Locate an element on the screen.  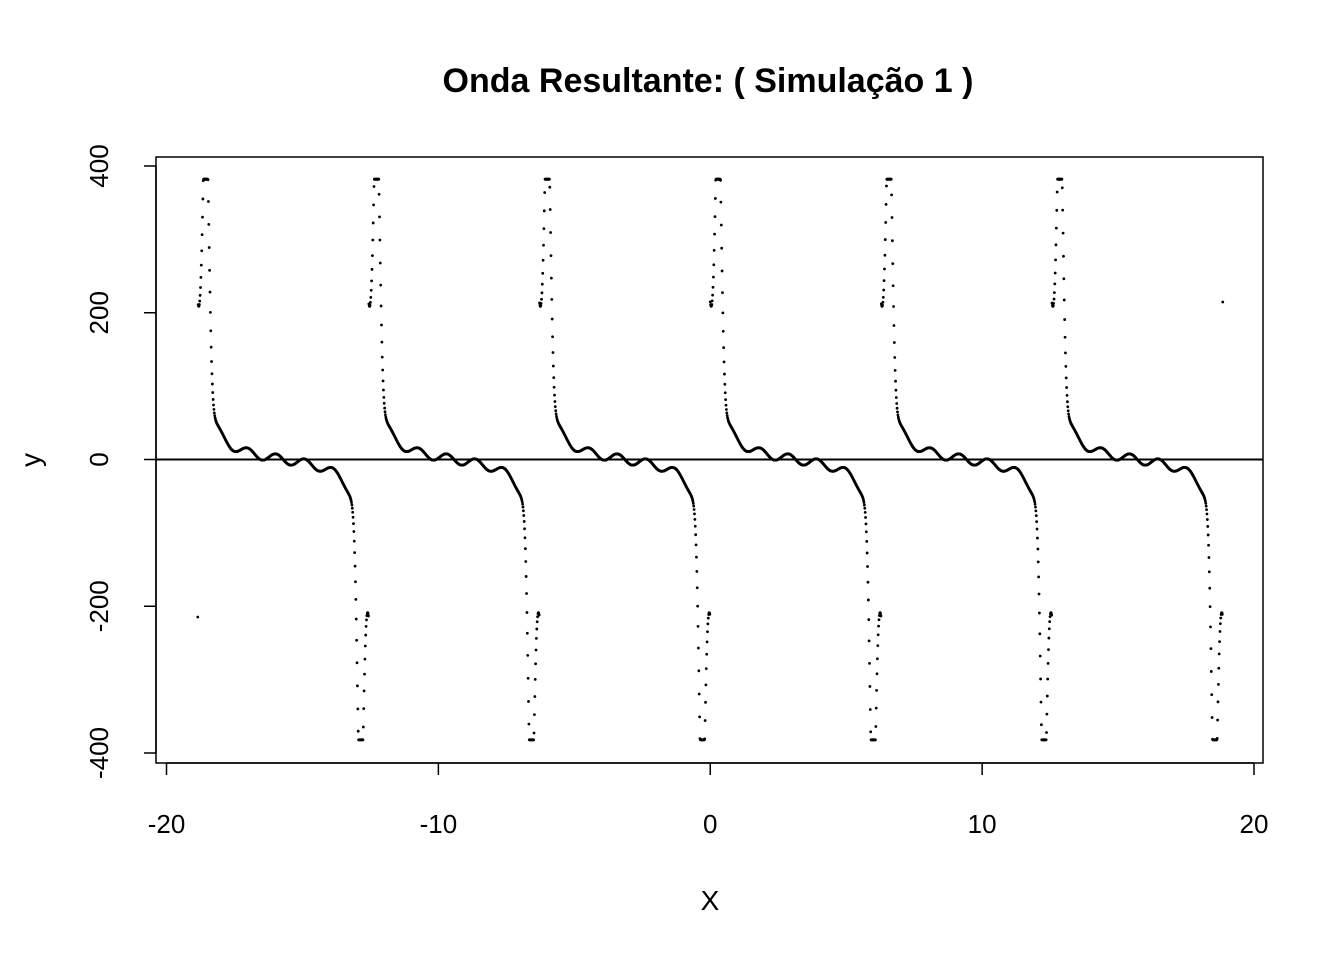
y-tick-label: -400 is located at coordinates (99, 753).